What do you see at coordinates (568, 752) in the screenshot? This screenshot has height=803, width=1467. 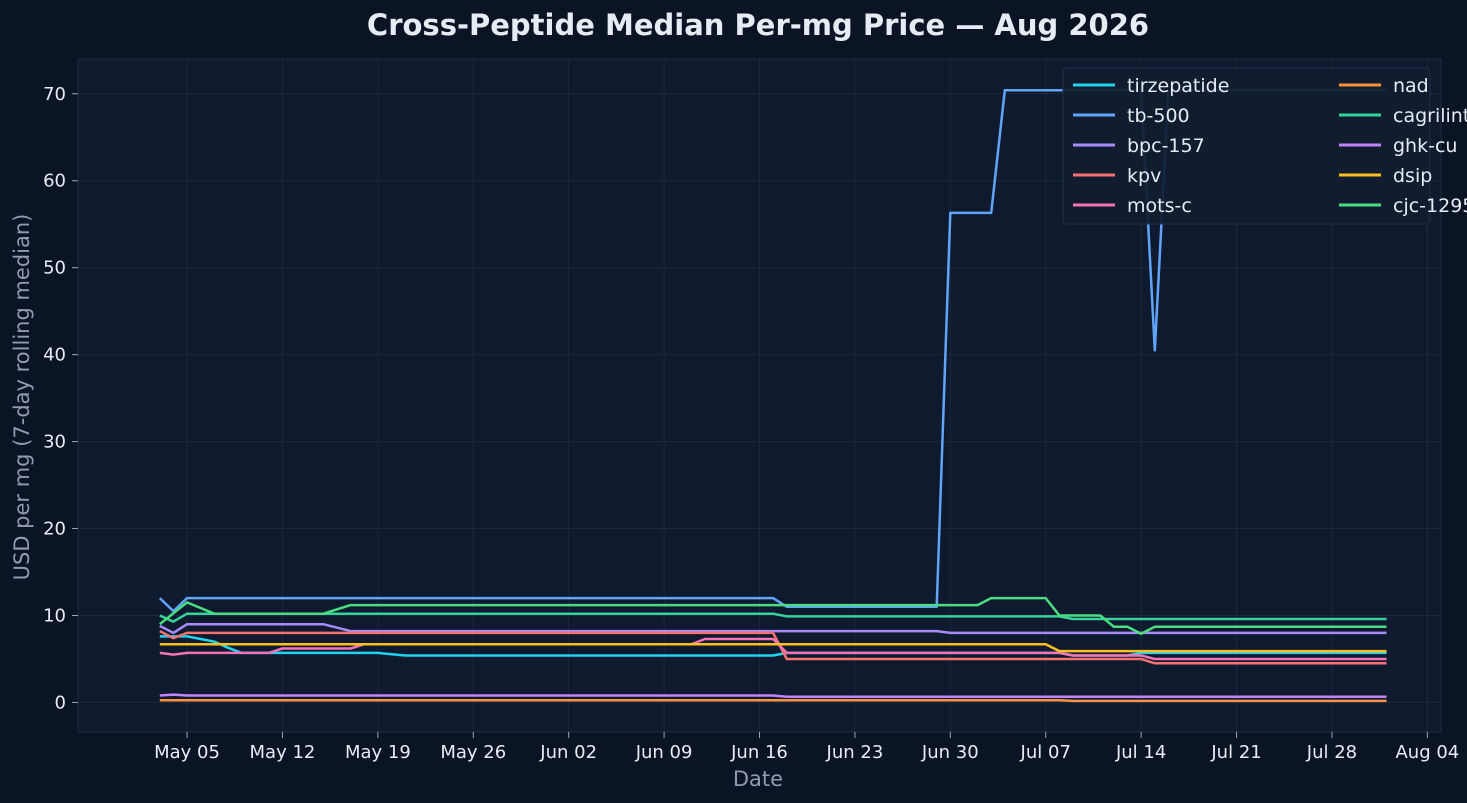 I see `x-tick-label: Jun 02` at bounding box center [568, 752].